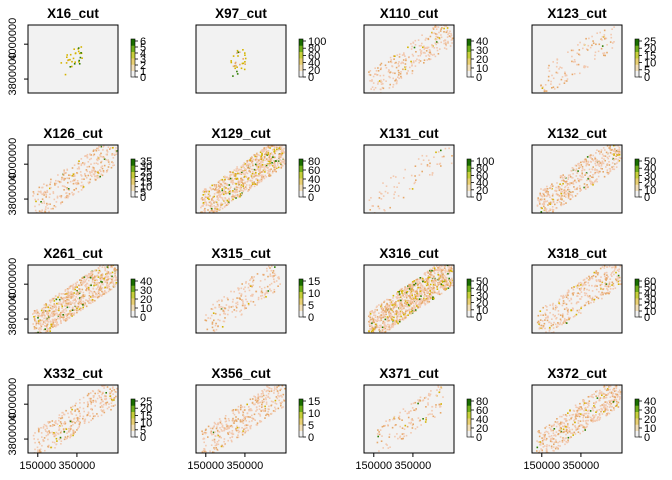 The width and height of the screenshot is (672, 480). Describe the element at coordinates (71, 61) in the screenshot. I see `raster-cells` at that location.